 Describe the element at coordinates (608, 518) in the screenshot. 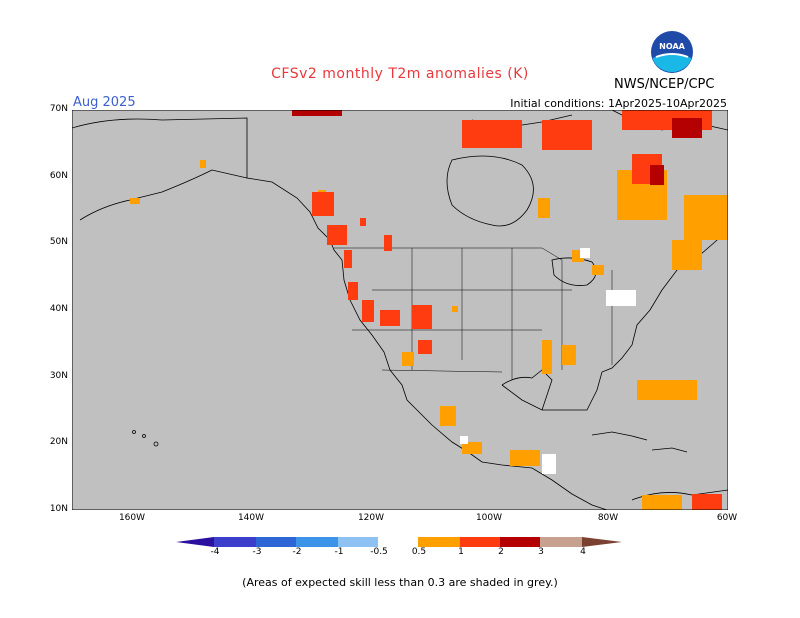

I see `lon-label-80w: 80W` at that location.